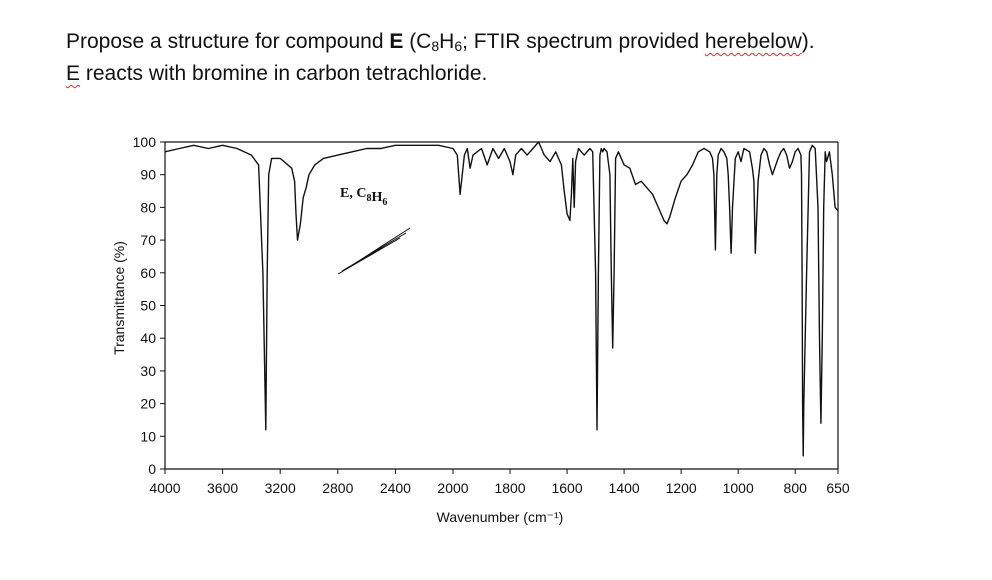 Image resolution: width=992 pixels, height=580 pixels. What do you see at coordinates (738, 488) in the screenshot?
I see `x-tick-label: 1000` at bounding box center [738, 488].